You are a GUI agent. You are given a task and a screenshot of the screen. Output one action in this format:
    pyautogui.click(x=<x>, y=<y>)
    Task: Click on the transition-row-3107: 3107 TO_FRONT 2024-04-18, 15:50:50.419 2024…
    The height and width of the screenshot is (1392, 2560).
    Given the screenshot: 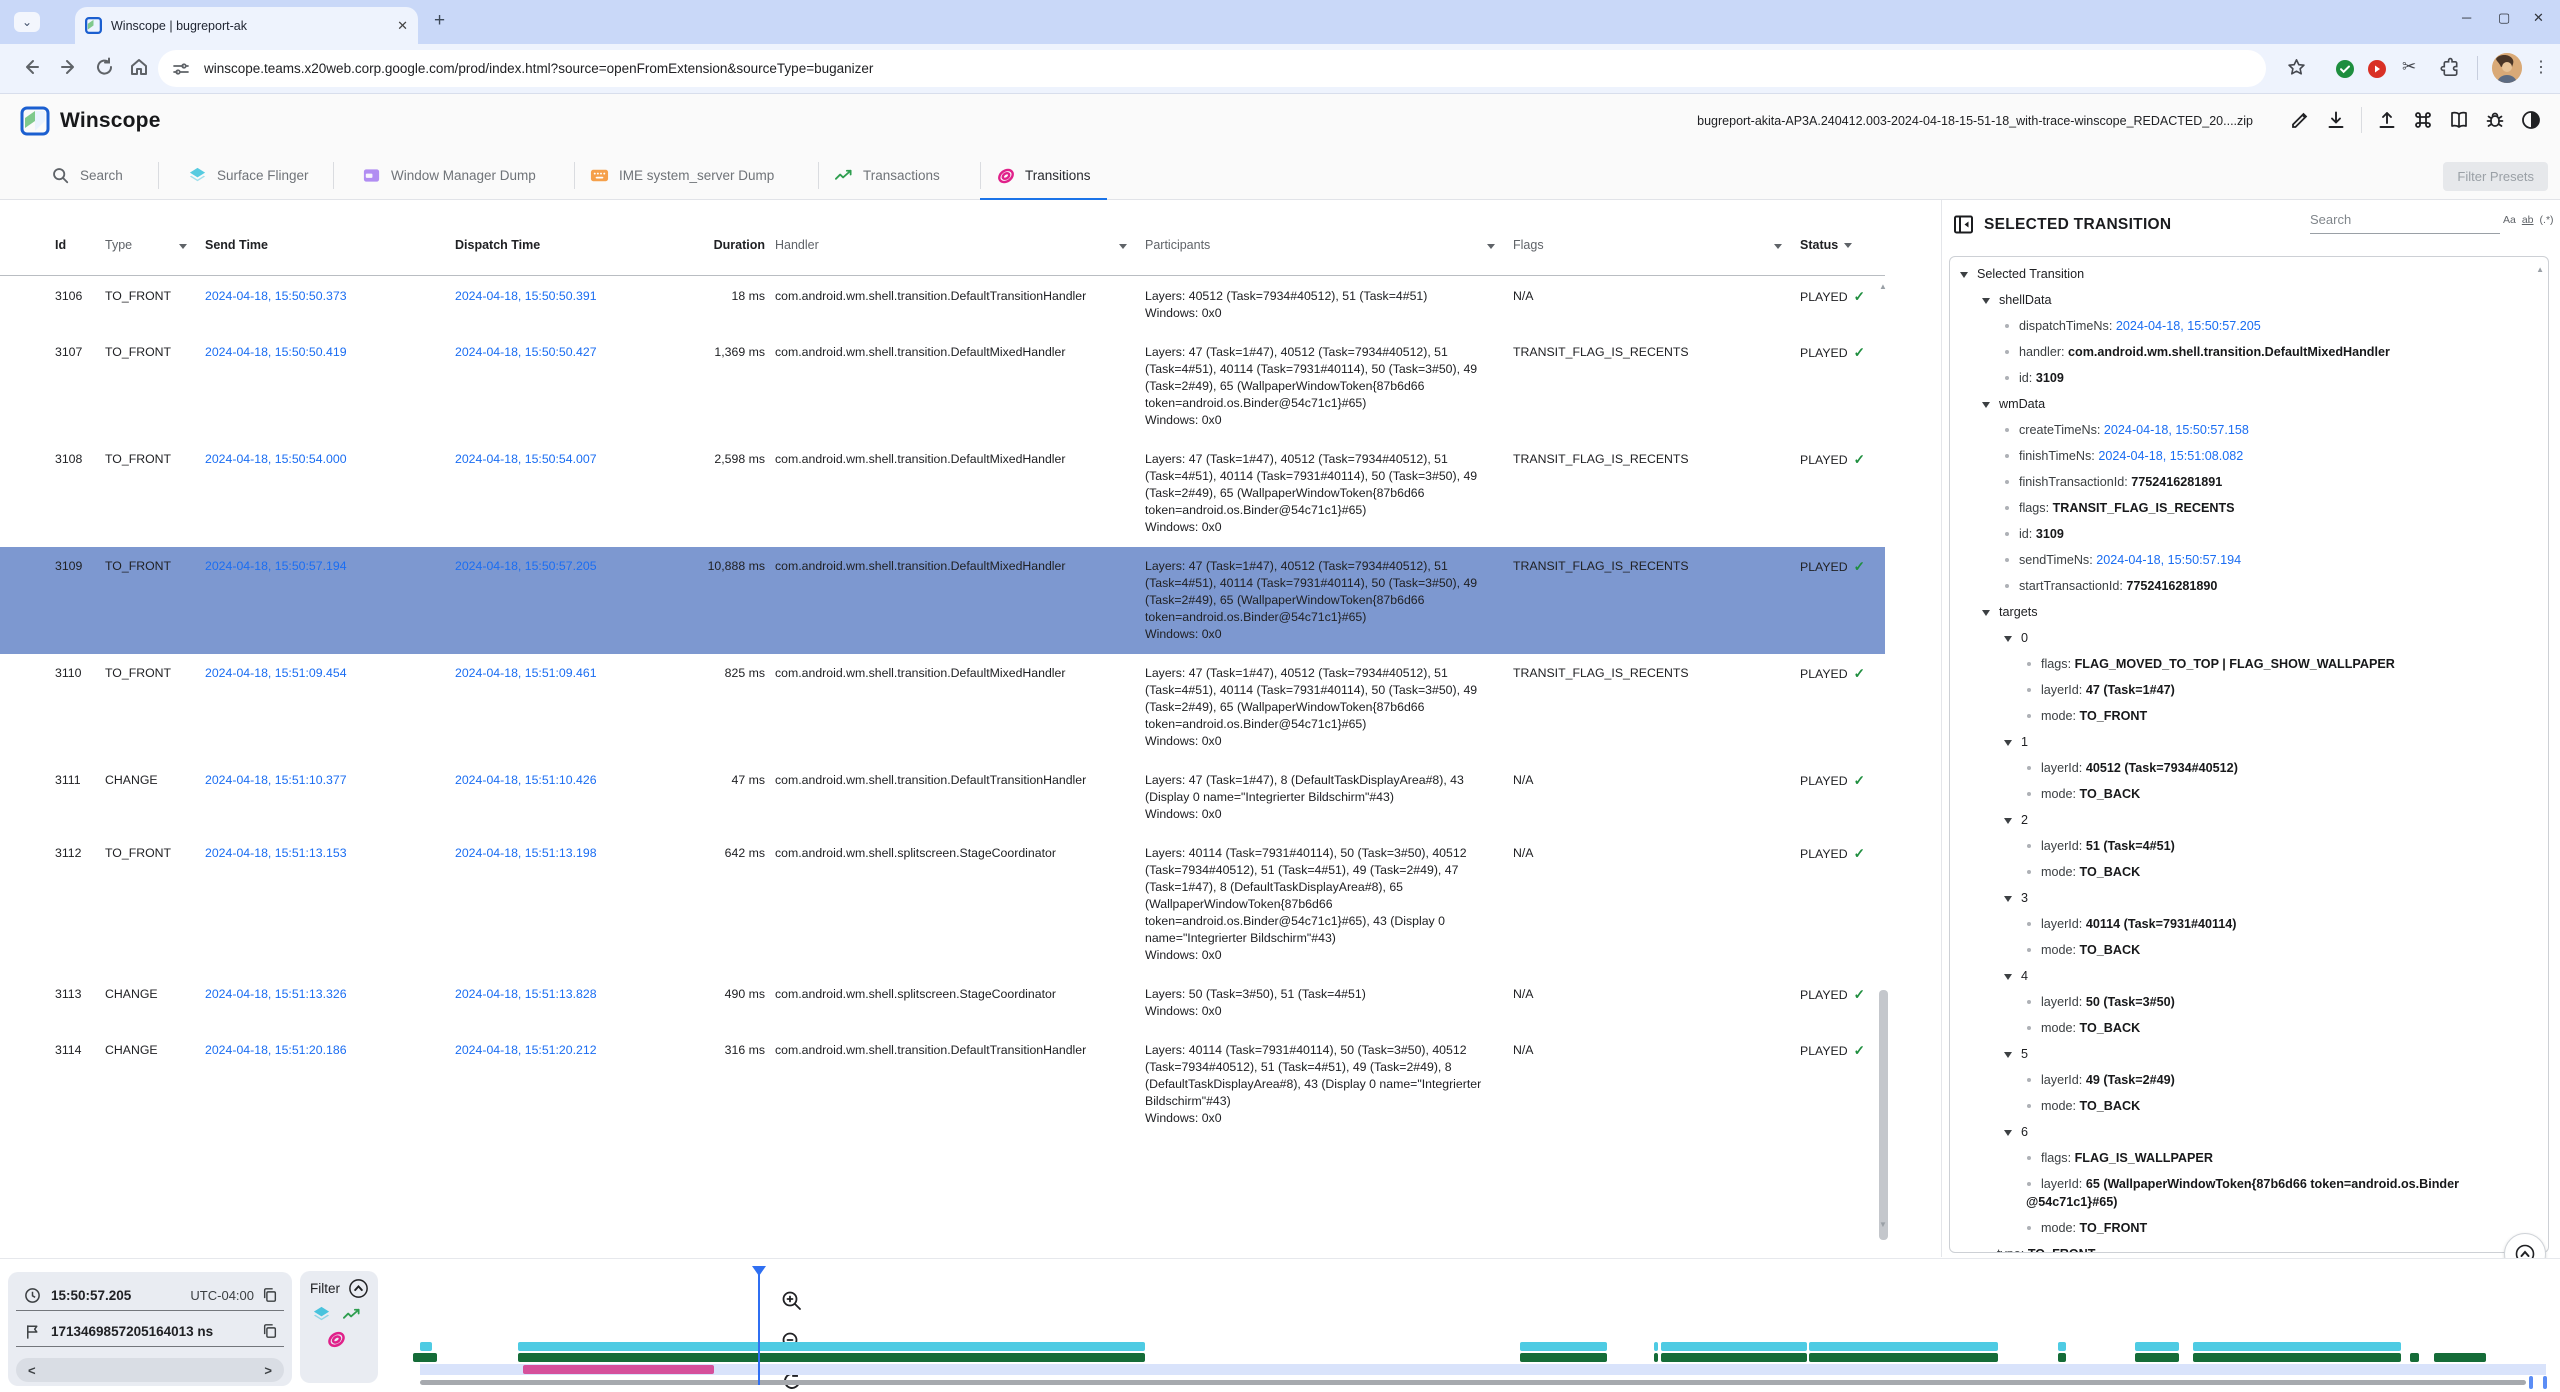 What is the action you would take?
    pyautogui.click(x=942, y=386)
    